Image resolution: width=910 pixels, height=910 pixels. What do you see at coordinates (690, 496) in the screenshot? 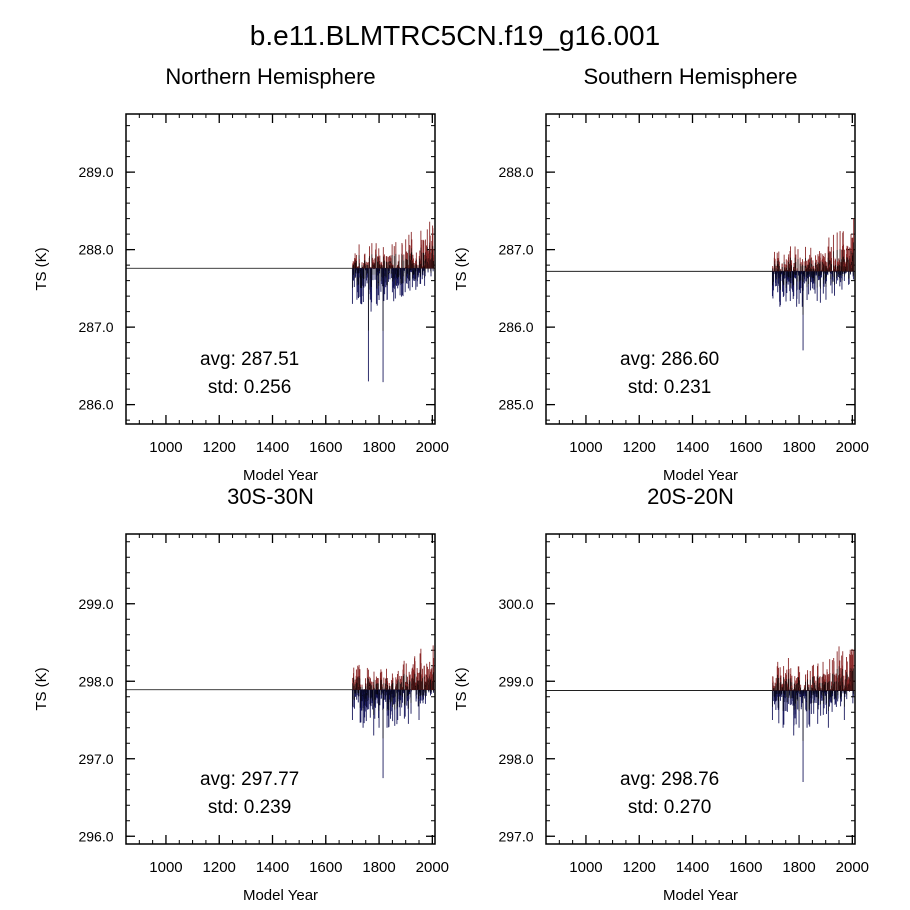
I see `panel-title: 20S-20N` at bounding box center [690, 496].